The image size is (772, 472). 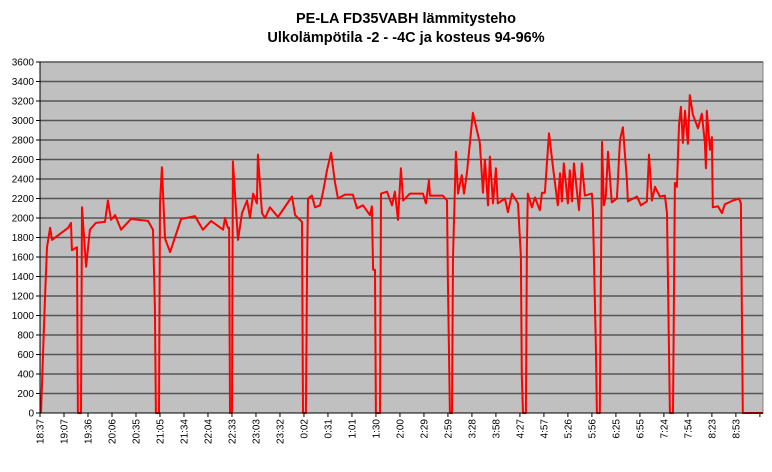 What do you see at coordinates (23, 258) in the screenshot?
I see `y-tick-label: 1600` at bounding box center [23, 258].